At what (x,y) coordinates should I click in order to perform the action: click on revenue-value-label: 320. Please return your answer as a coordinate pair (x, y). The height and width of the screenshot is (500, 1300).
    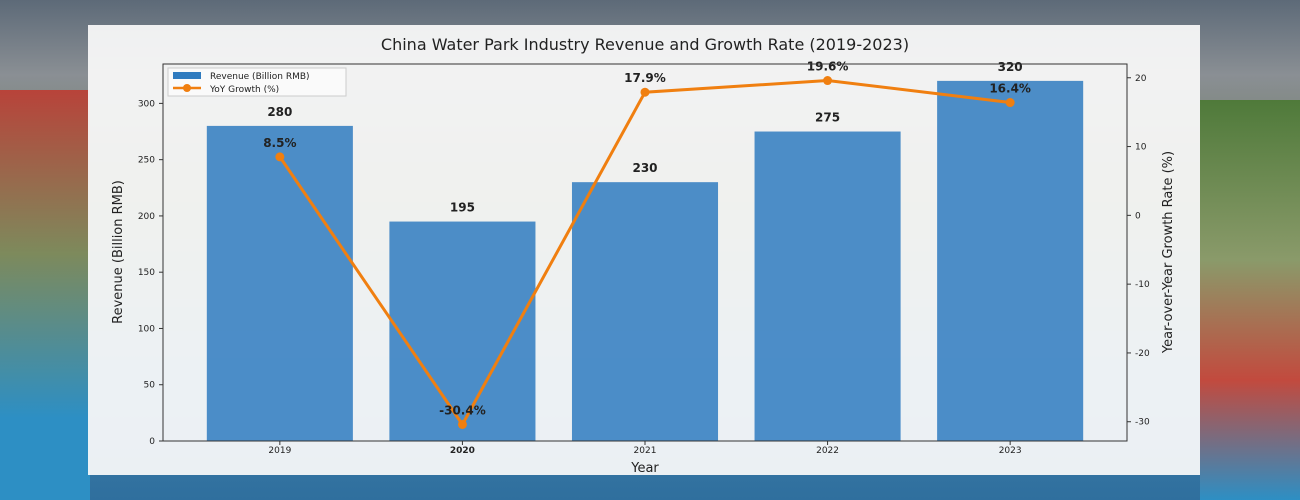
    Looking at the image, I should click on (1010, 67).